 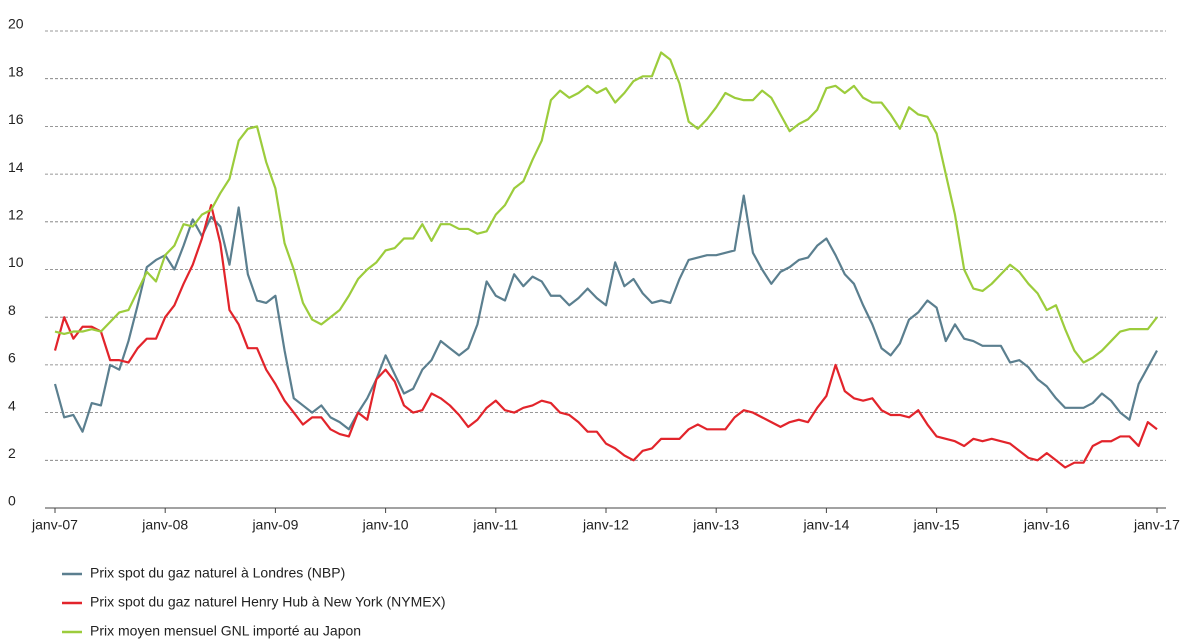 I want to click on y-tick-label: 20, so click(x=16, y=24).